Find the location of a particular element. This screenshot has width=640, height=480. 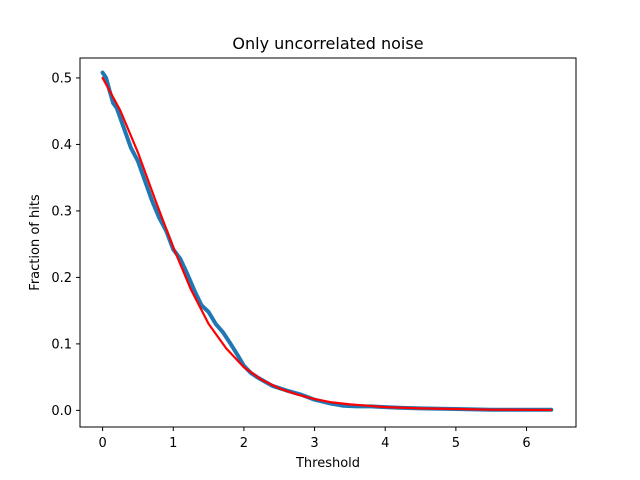

x-tick-label: 4 is located at coordinates (385, 443).